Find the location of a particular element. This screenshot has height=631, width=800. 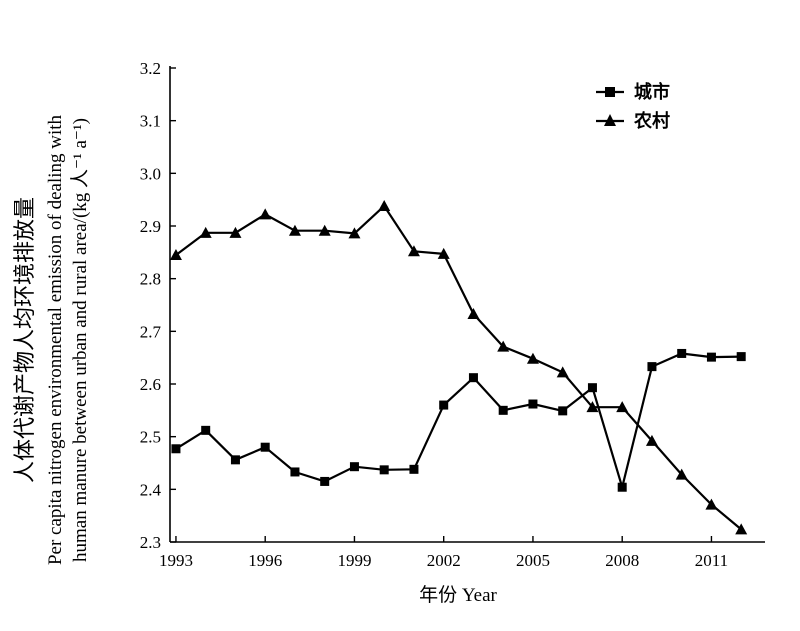

legend-marker-square-icon is located at coordinates (610, 92).